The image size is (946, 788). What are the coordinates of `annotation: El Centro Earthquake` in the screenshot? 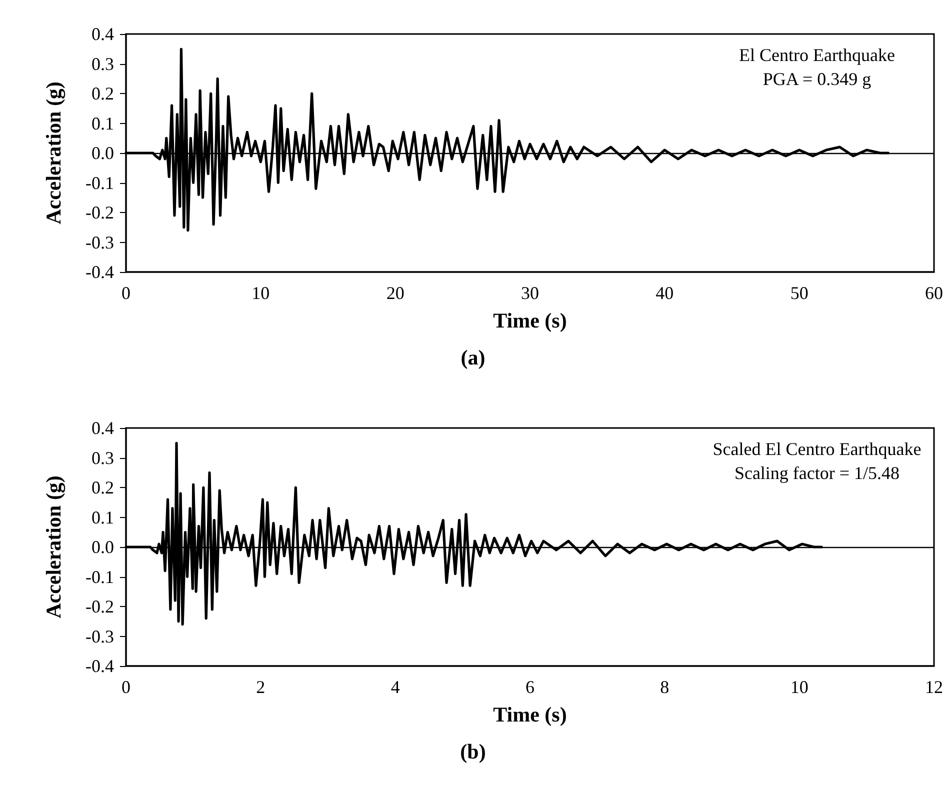 It's located at (817, 55).